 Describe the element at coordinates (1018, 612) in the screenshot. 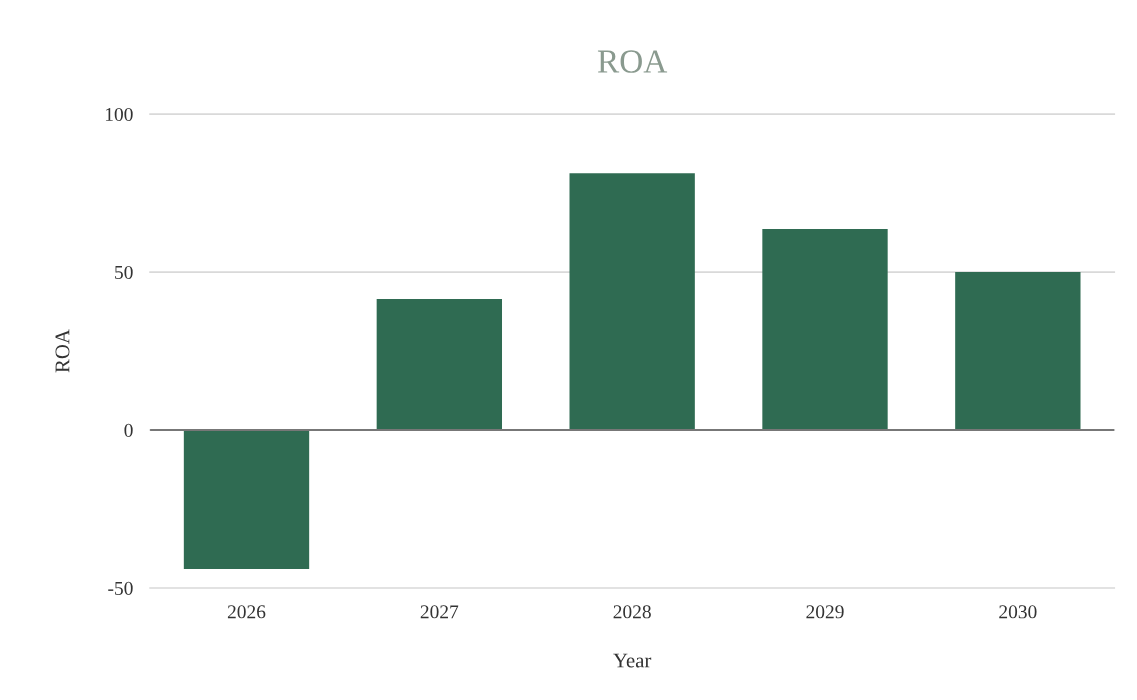

I see `x-tick-label: 2030` at that location.